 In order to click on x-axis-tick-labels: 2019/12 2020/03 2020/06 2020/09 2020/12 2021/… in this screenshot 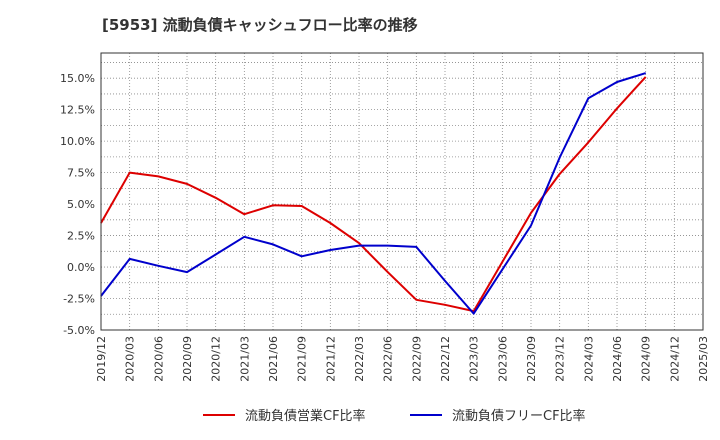, I will do `click(402, 359)`.